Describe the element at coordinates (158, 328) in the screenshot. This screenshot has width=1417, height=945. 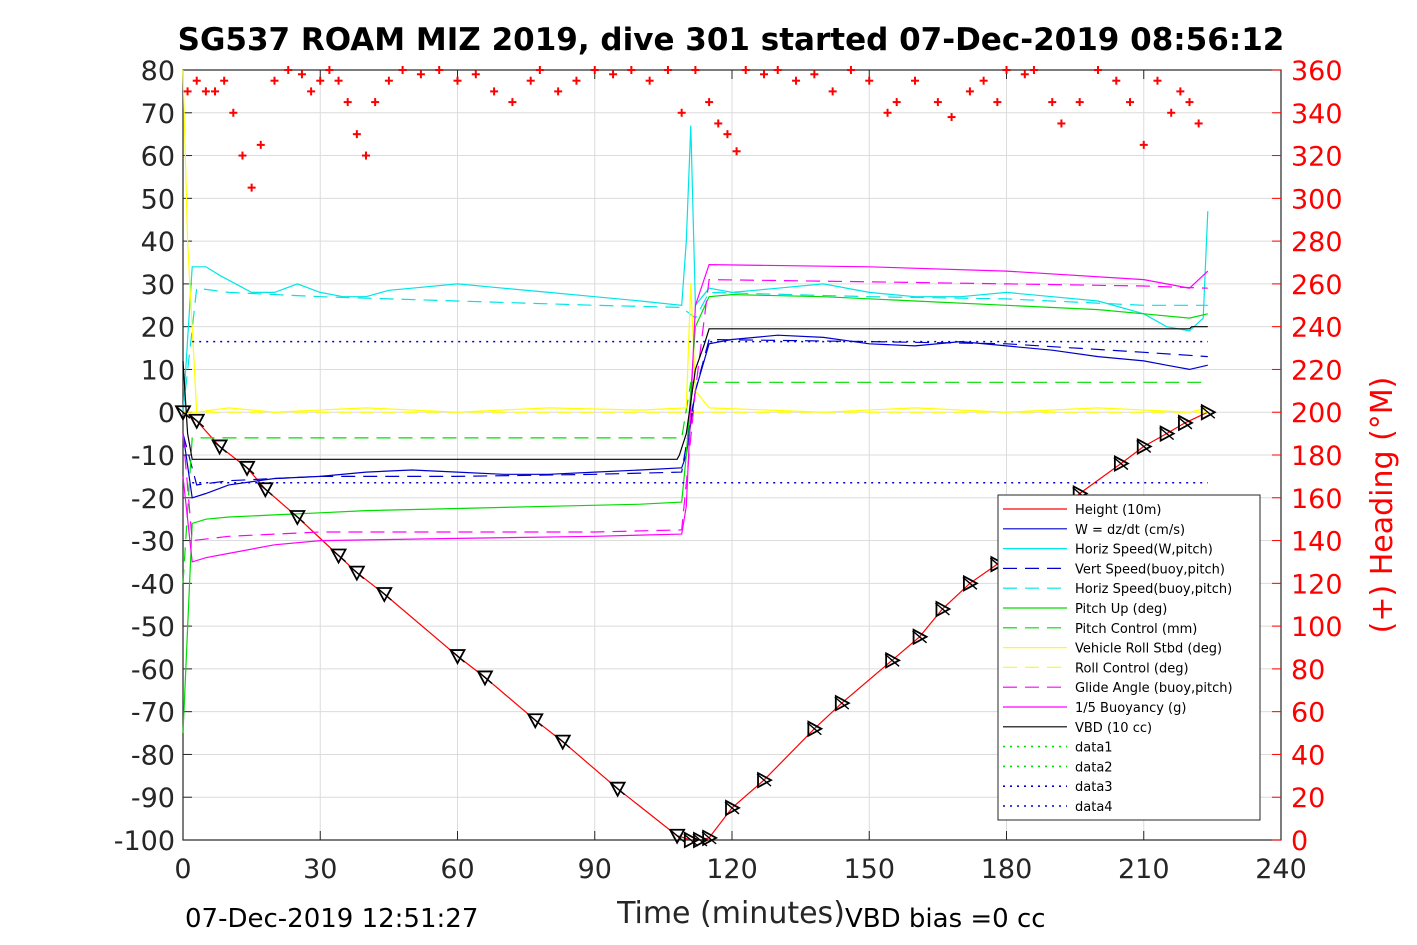
I see `y-tick-label: 20` at that location.